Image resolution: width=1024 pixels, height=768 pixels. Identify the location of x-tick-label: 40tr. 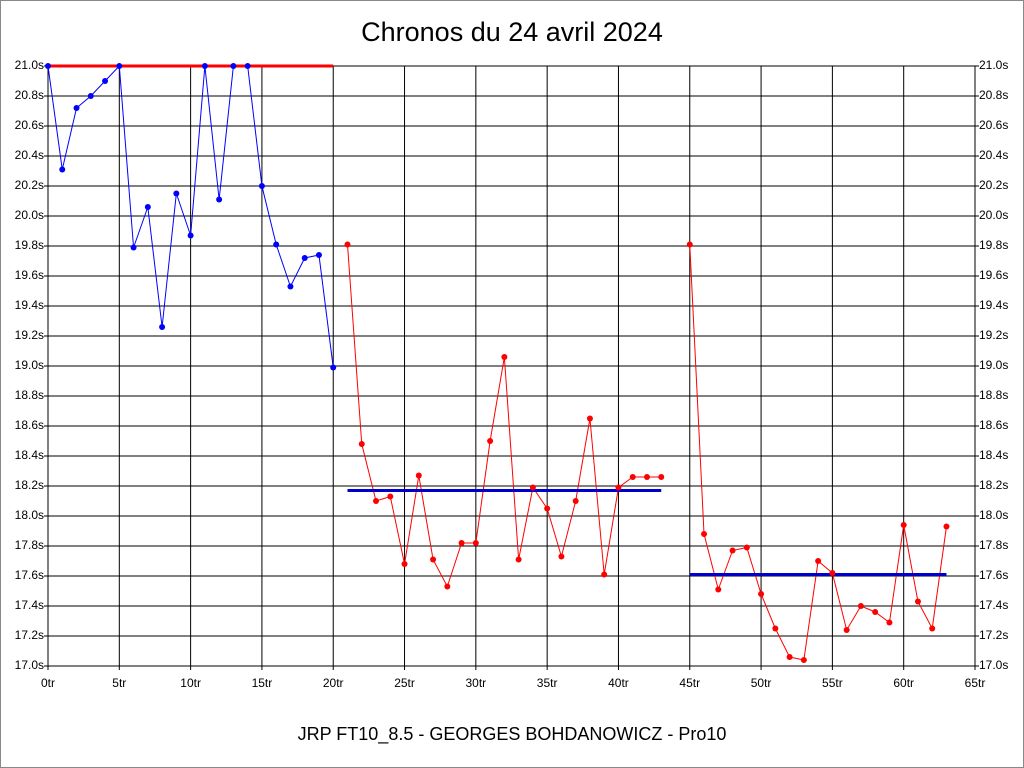
(618, 683).